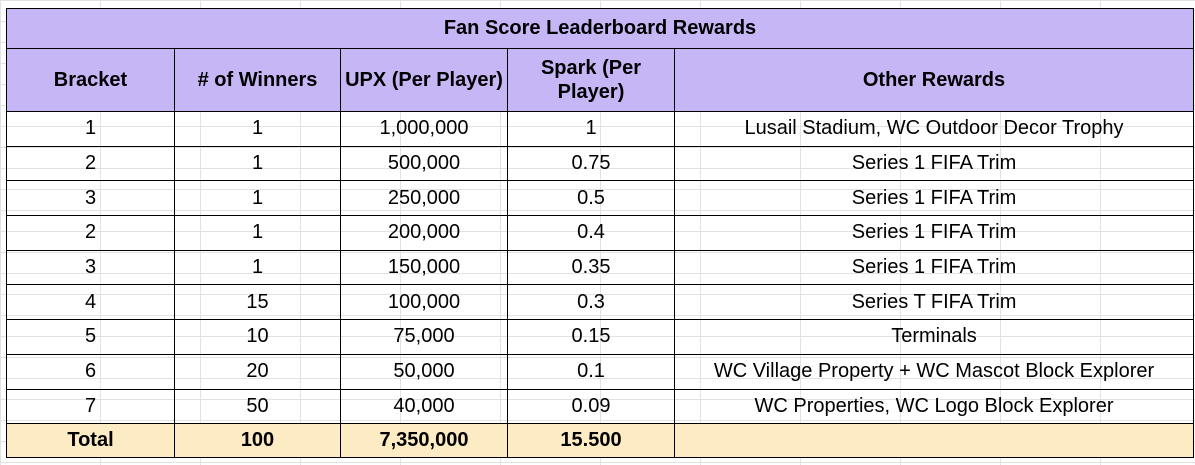  I want to click on total-other-rewards-cell, so click(934, 441).